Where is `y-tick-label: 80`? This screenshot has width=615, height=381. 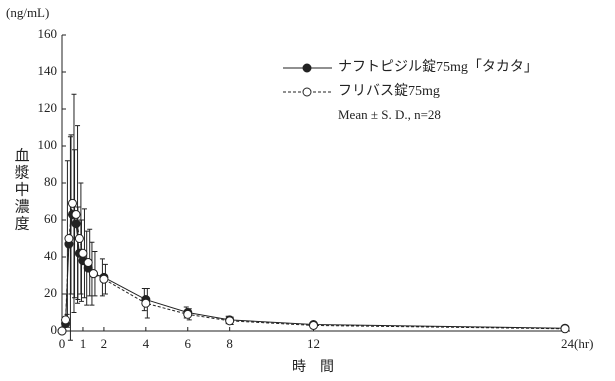
y-tick-label: 80 is located at coordinates (50, 181).